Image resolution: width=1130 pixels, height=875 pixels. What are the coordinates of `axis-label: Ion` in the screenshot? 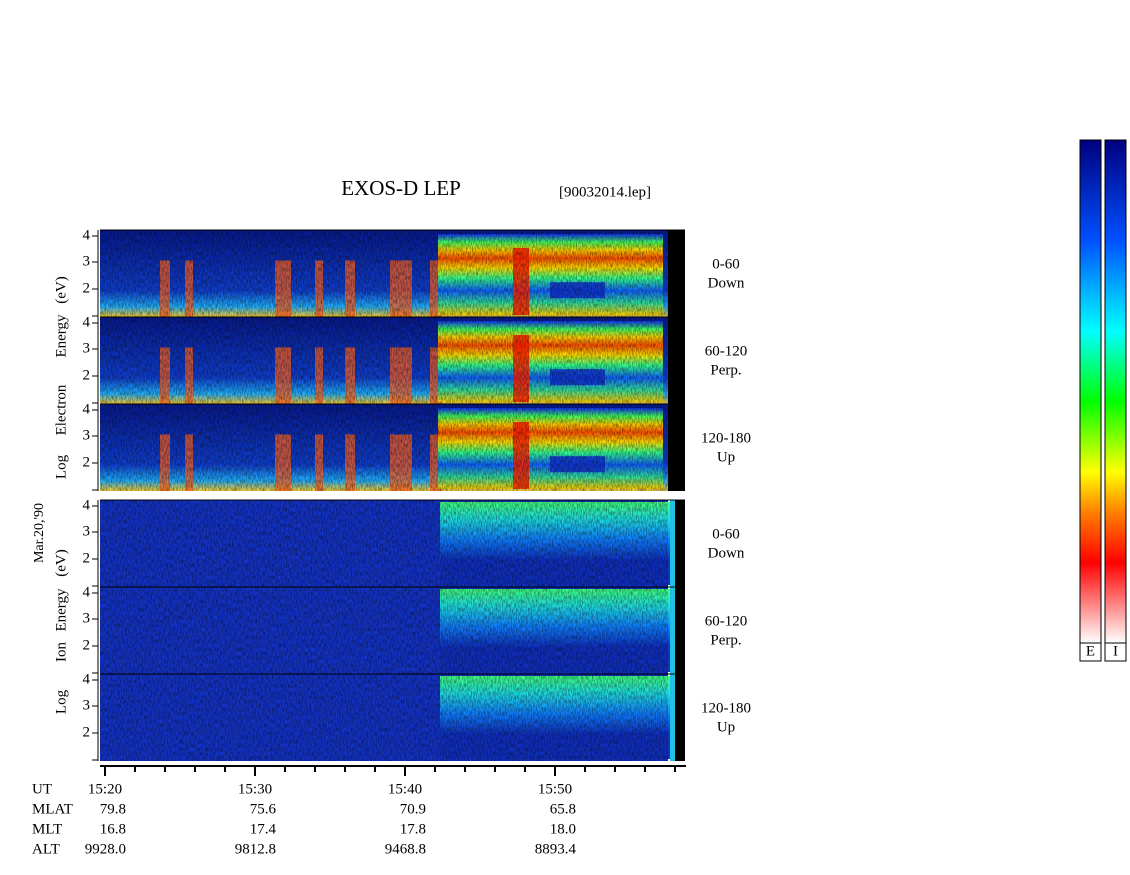 It's located at (61, 652).